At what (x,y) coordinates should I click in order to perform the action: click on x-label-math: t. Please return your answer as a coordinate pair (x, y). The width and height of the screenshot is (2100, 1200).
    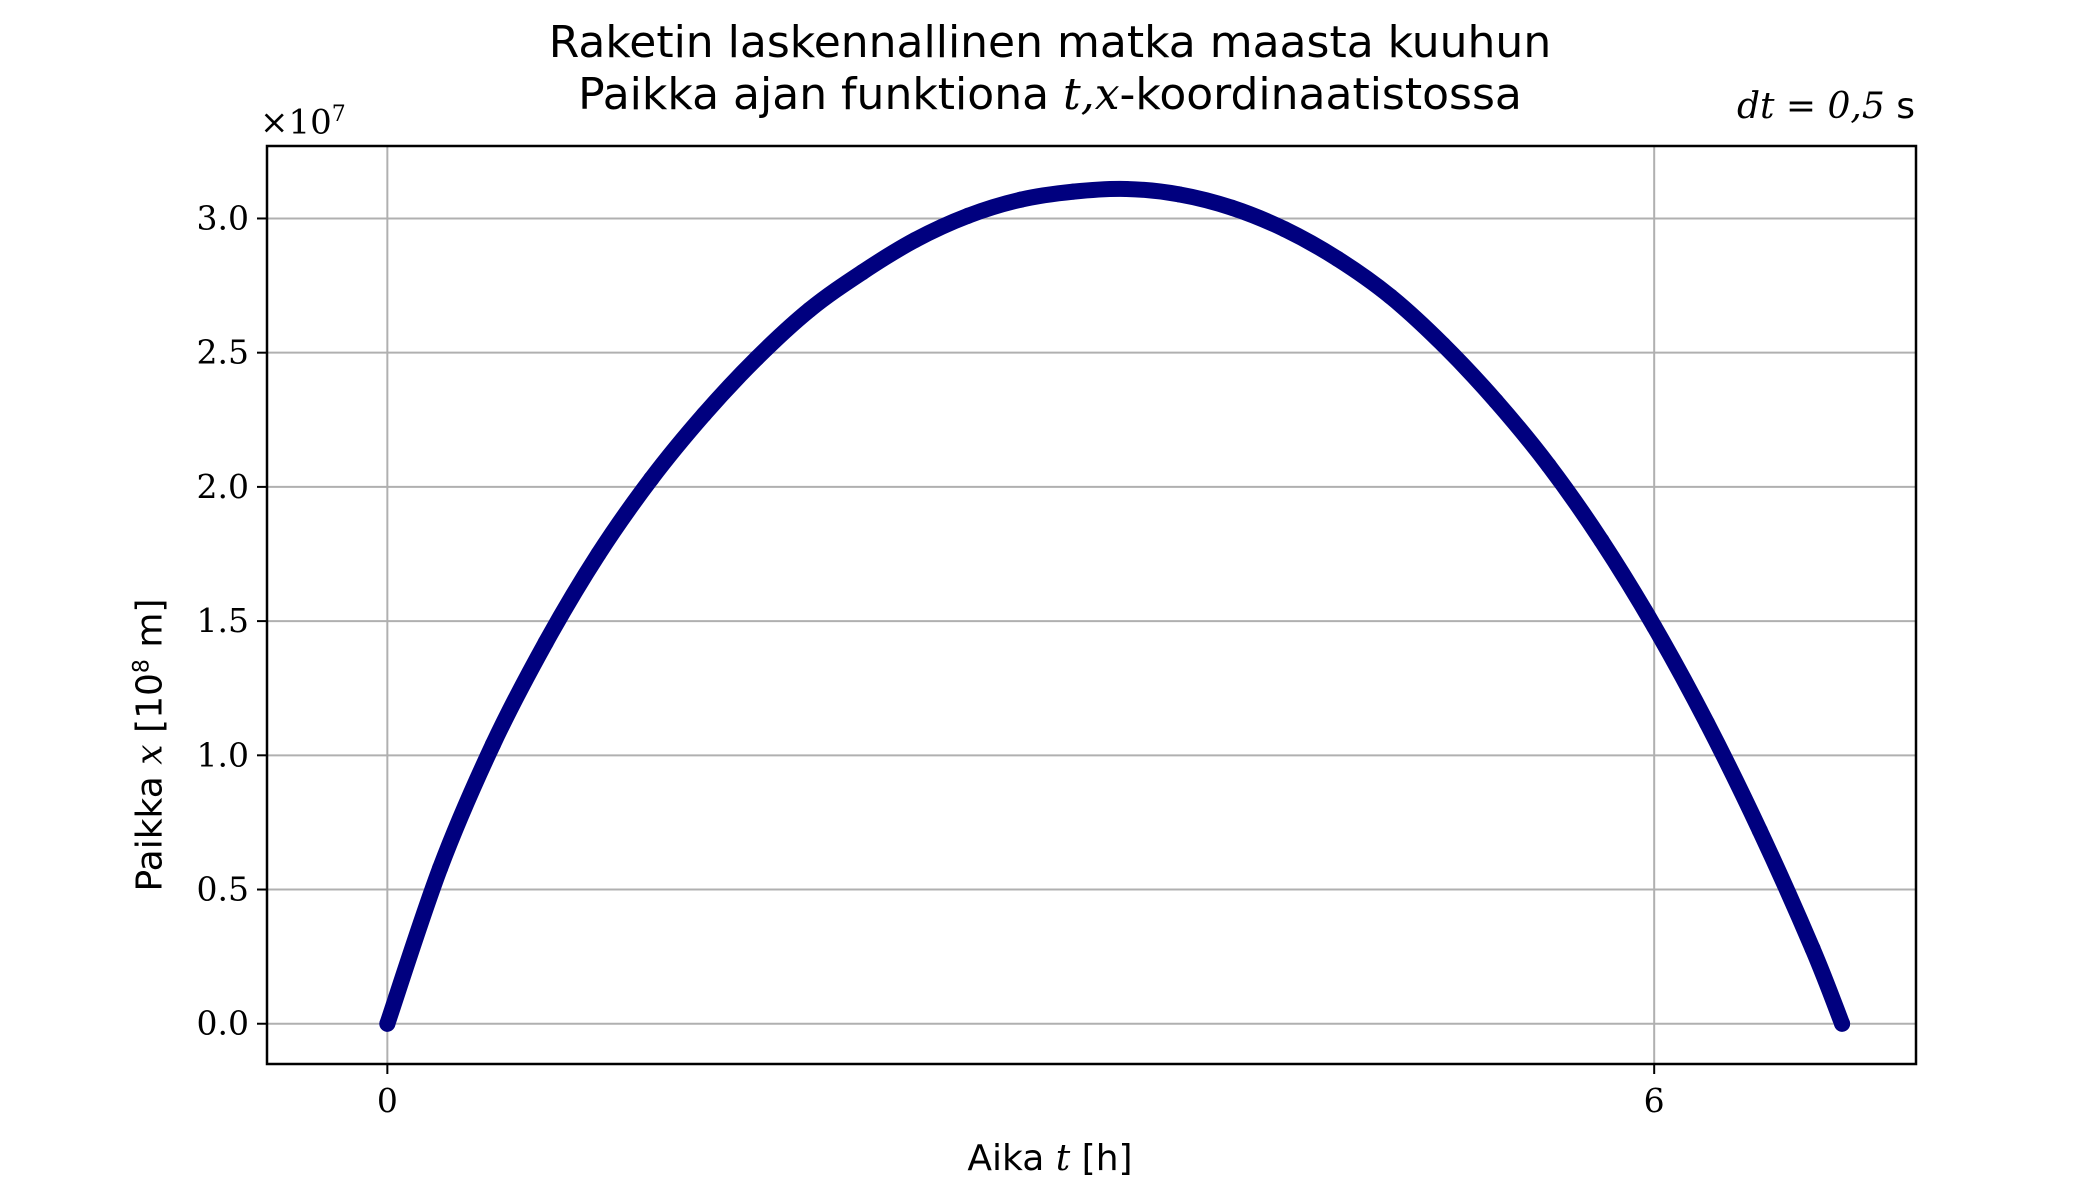
    Looking at the image, I should click on (1063, 1158).